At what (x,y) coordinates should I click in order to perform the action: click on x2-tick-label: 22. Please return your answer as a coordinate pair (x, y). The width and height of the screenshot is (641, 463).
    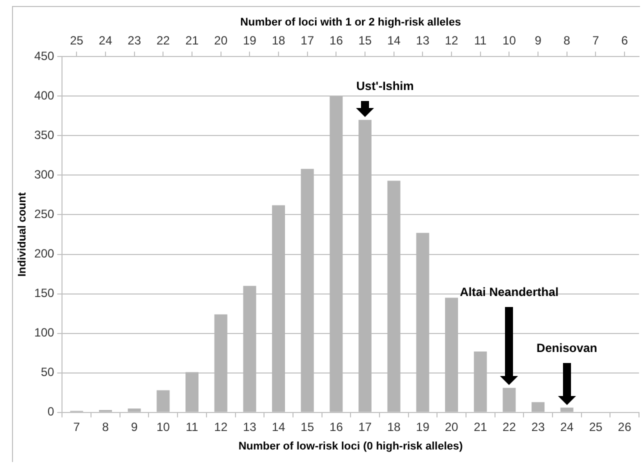
    Looking at the image, I should click on (163, 41).